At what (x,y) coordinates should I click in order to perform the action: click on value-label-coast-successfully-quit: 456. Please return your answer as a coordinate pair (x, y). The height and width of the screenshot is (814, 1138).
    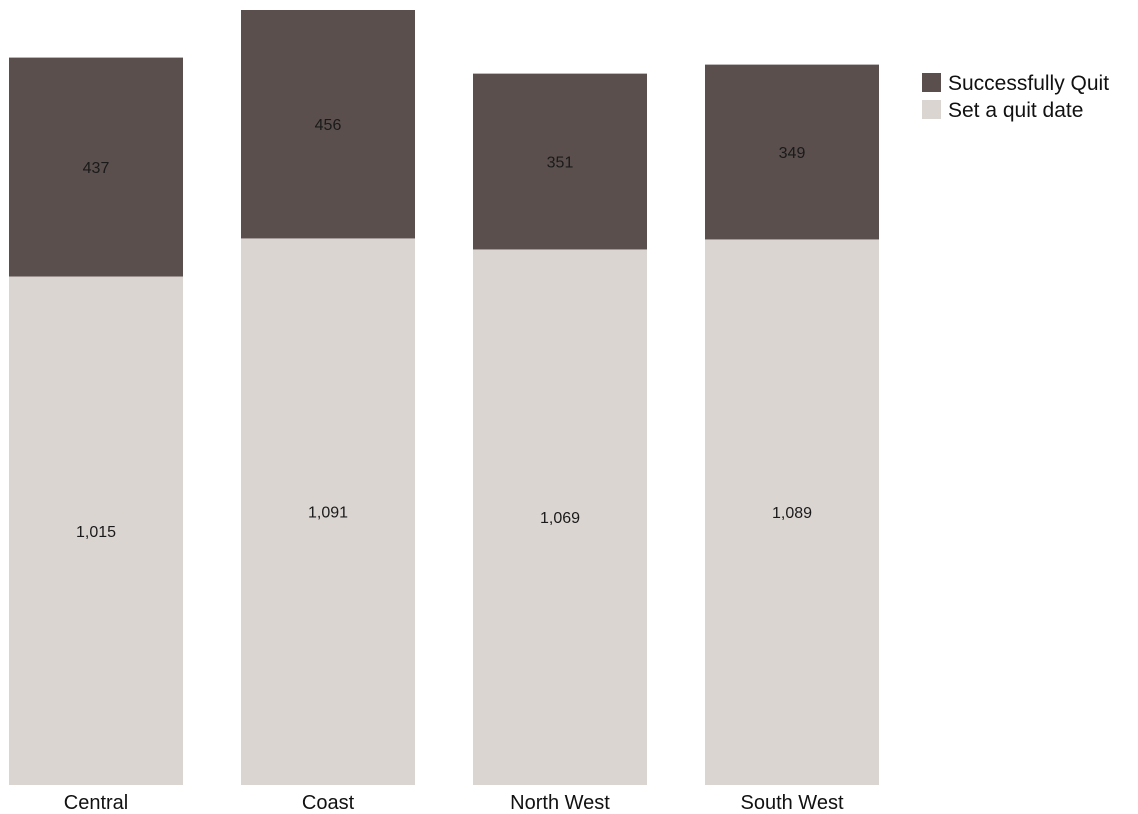
    Looking at the image, I should click on (328, 125).